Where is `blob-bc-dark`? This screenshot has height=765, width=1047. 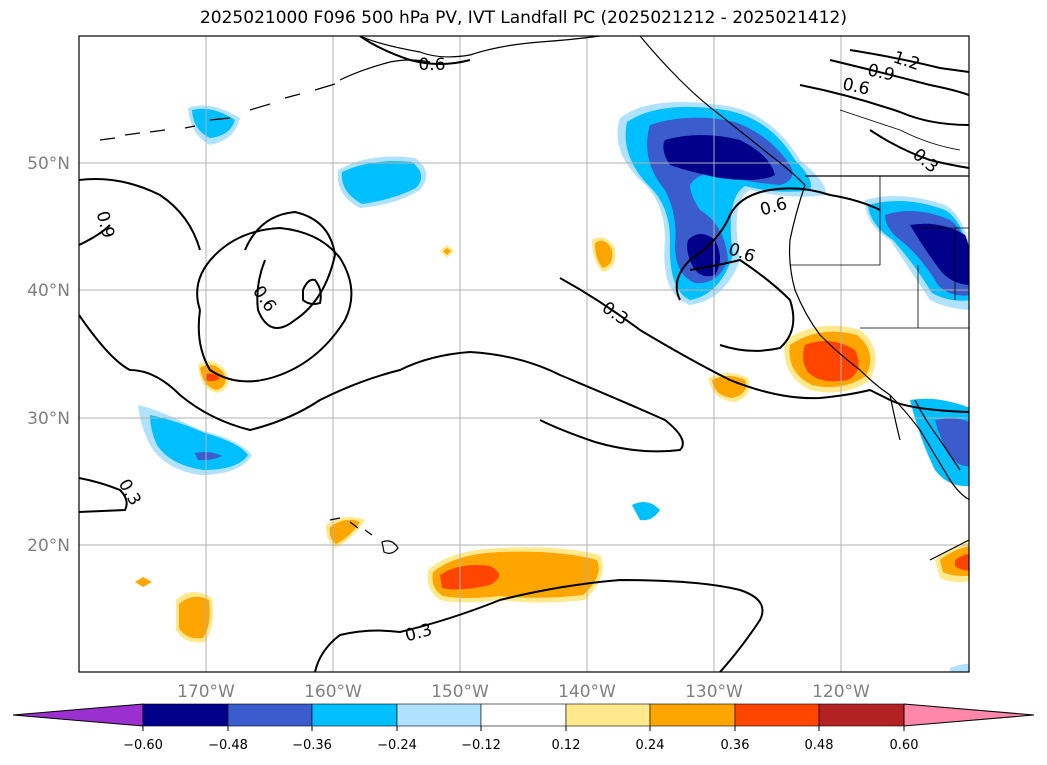
blob-bc-dark is located at coordinates (719, 157).